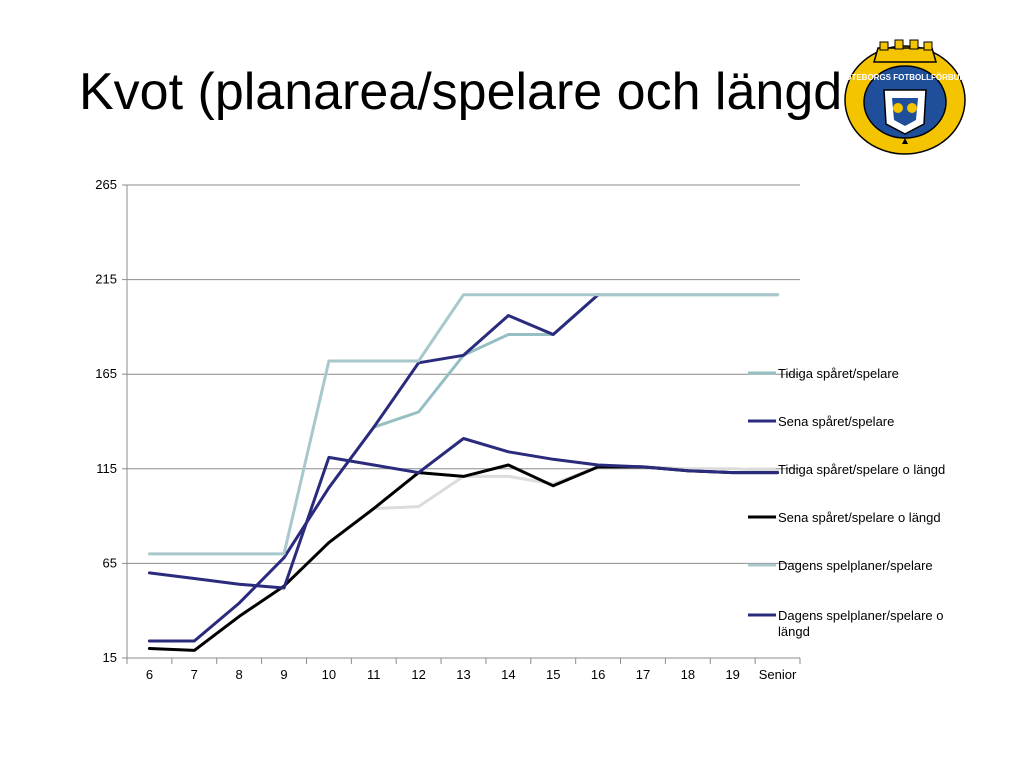  I want to click on x-tick-label: 13, so click(463, 674).